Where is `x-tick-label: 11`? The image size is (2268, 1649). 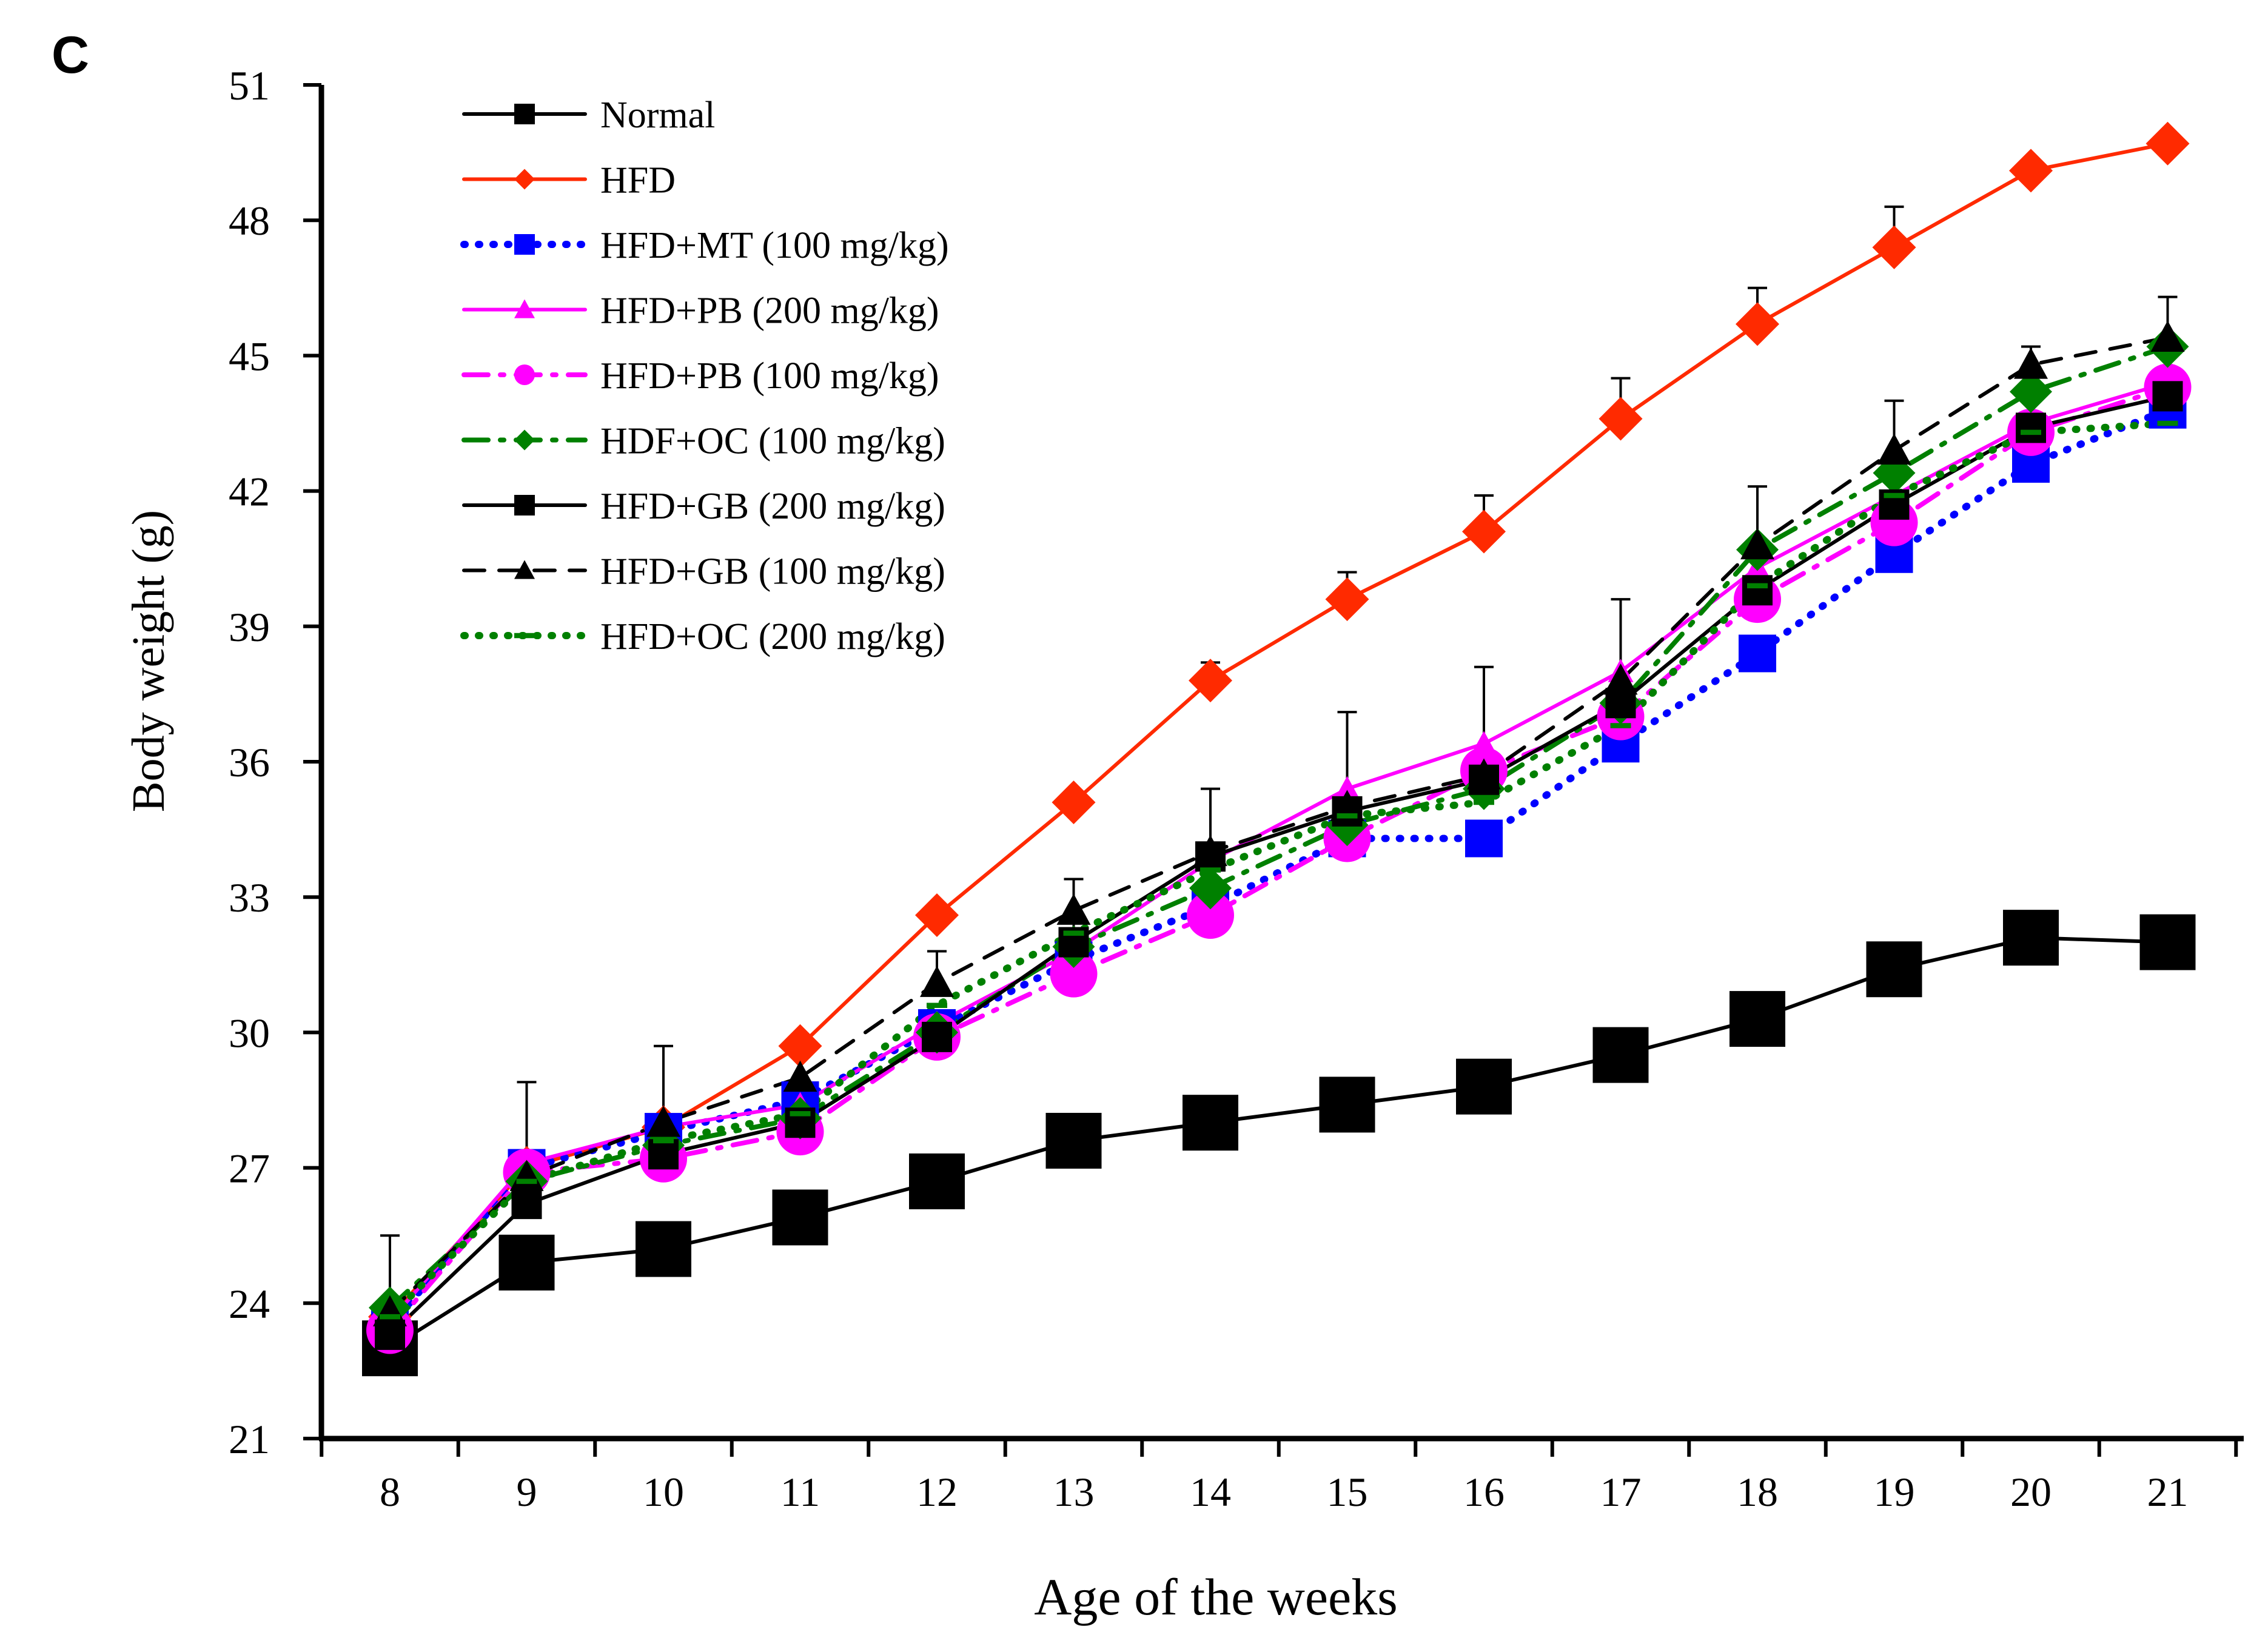 x-tick-label: 11 is located at coordinates (800, 1492).